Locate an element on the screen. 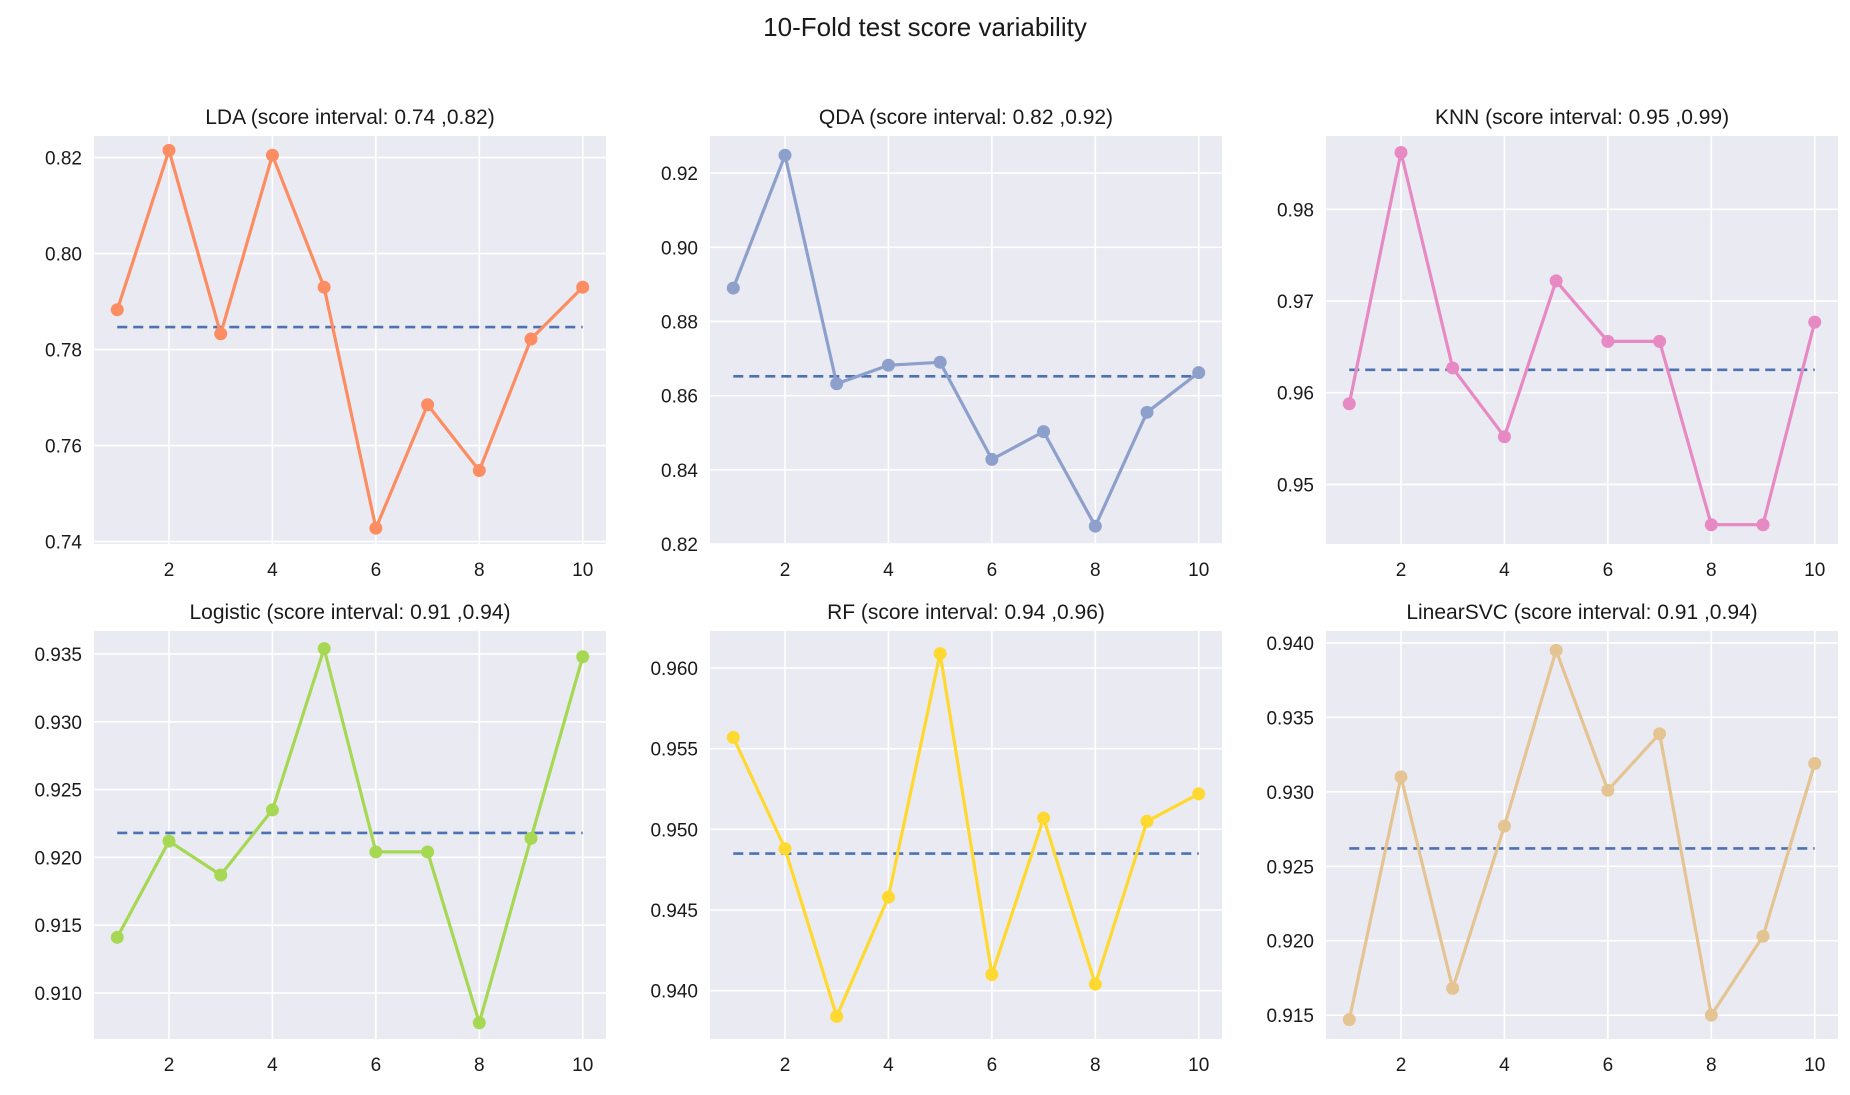  y-tick-label: 0.97 is located at coordinates (1295, 302).